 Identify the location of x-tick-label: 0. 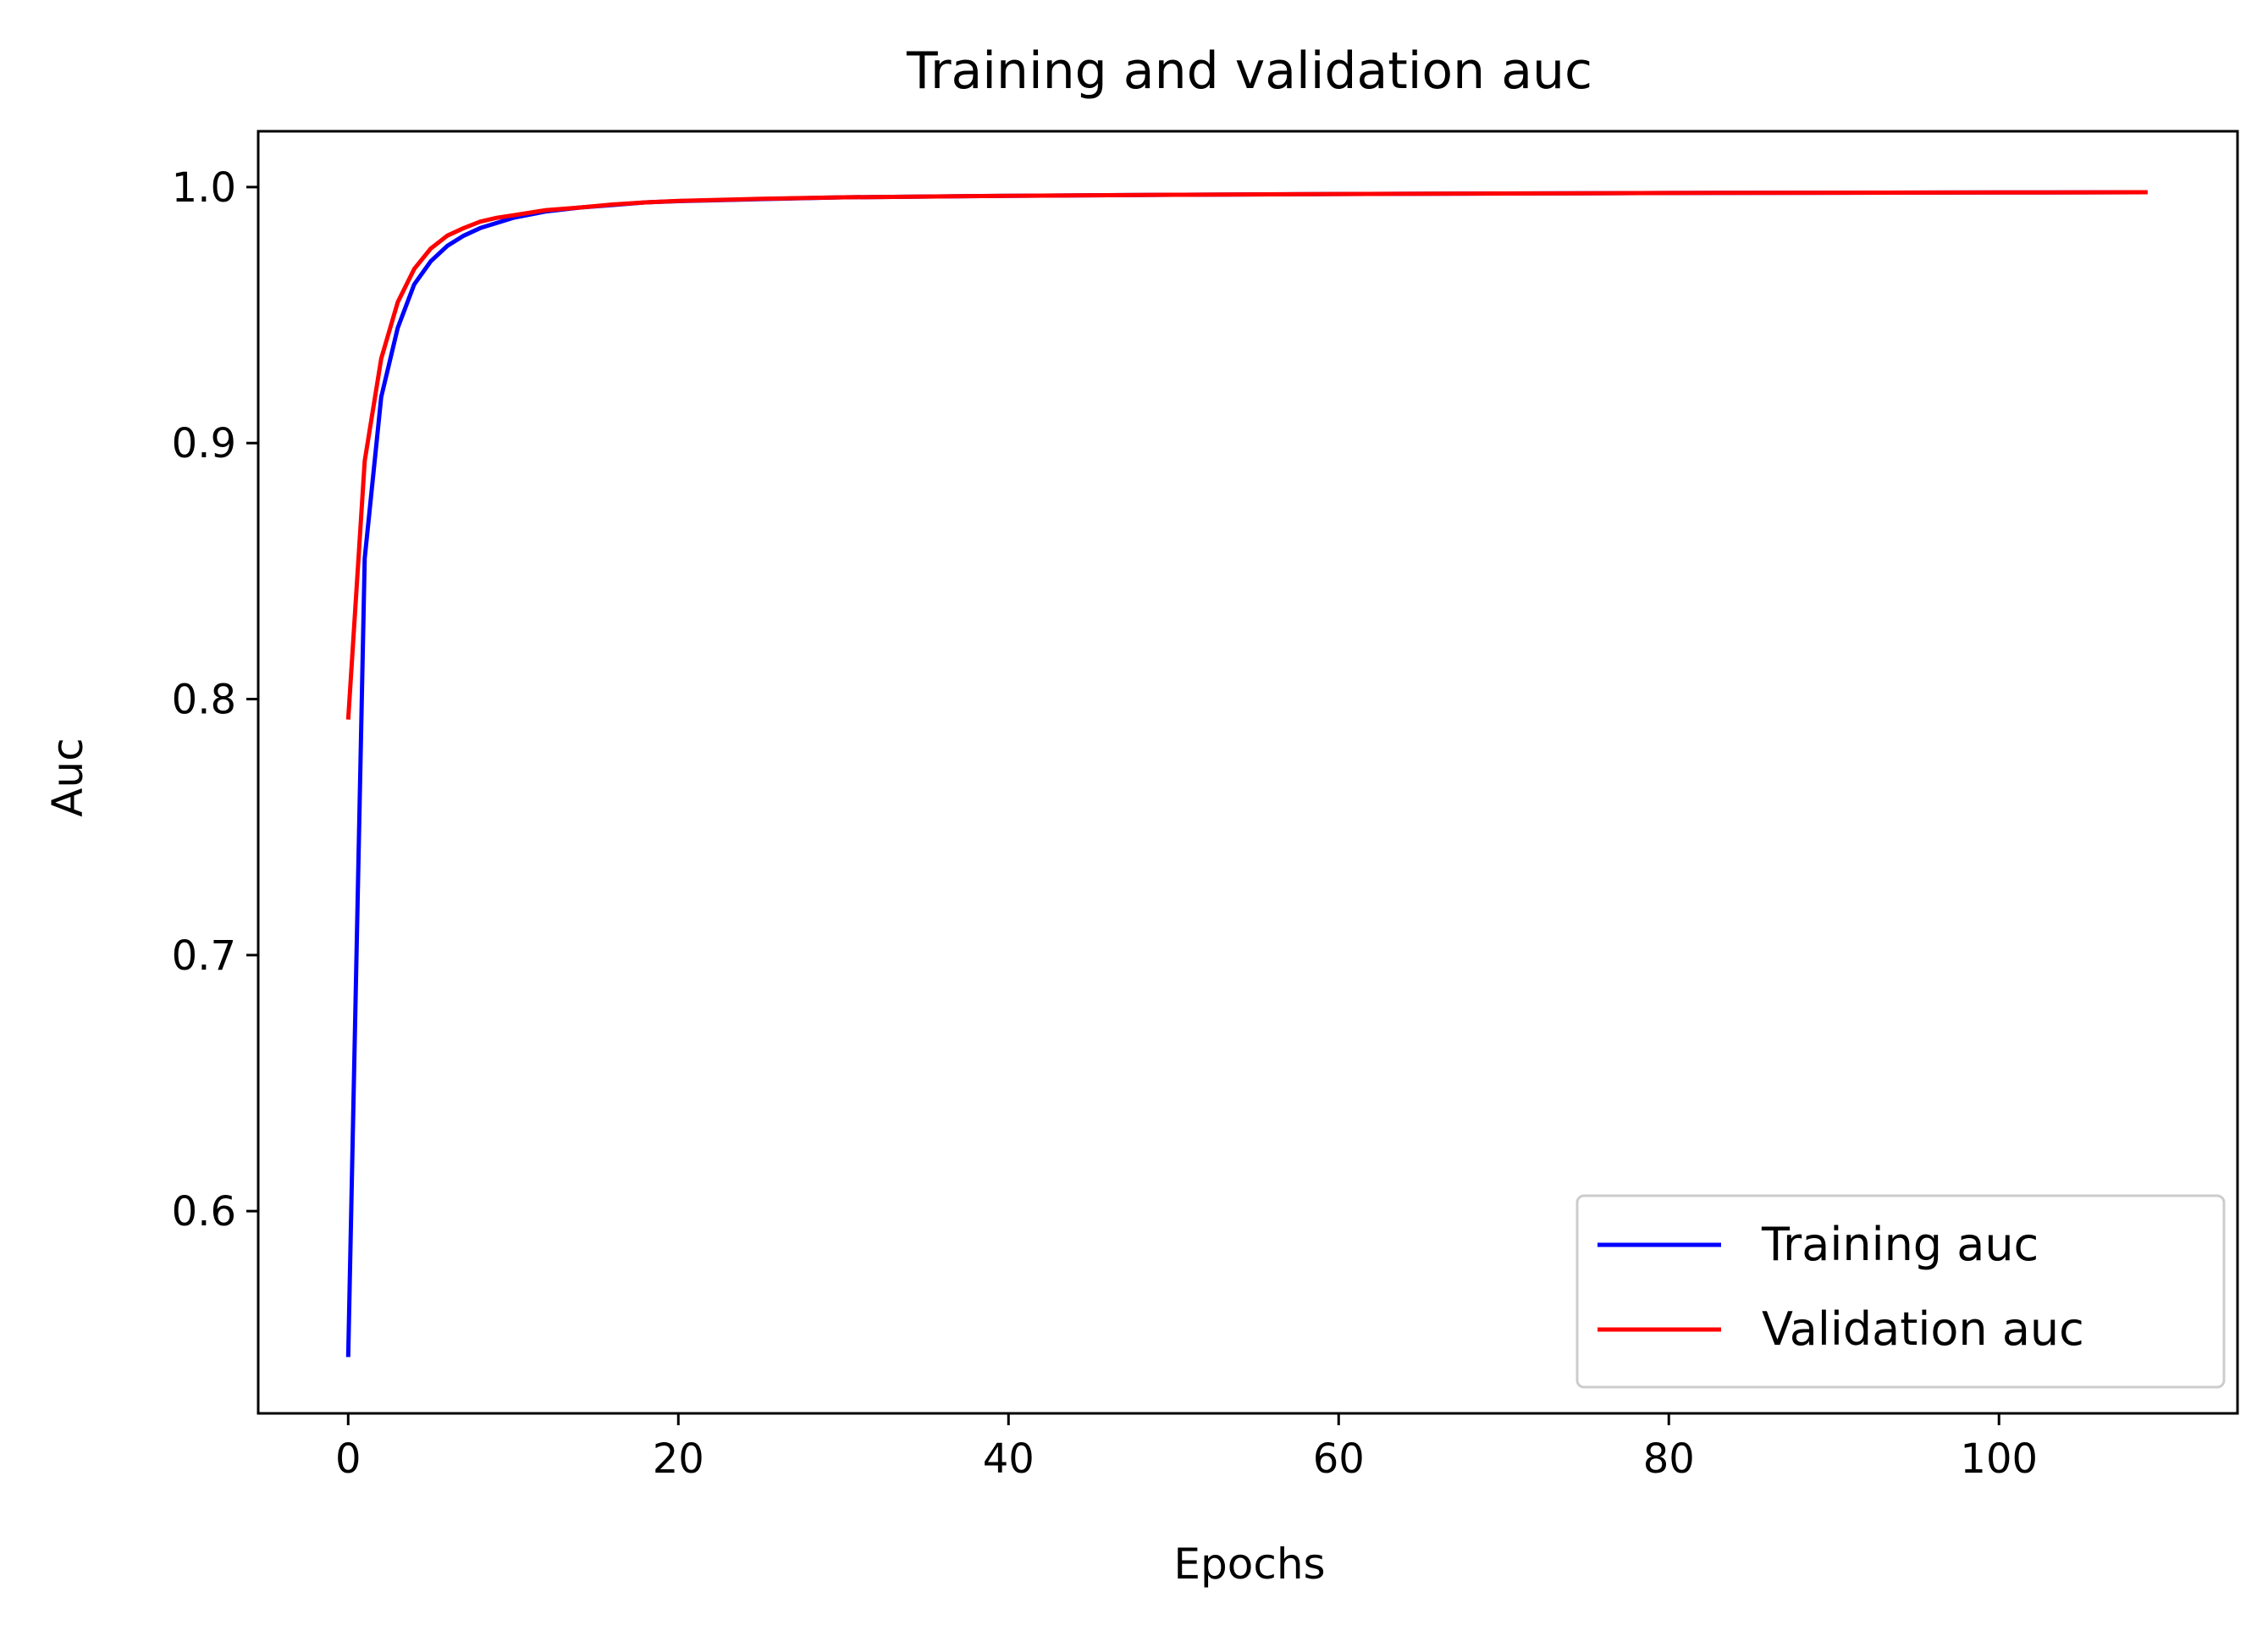
(348, 1459).